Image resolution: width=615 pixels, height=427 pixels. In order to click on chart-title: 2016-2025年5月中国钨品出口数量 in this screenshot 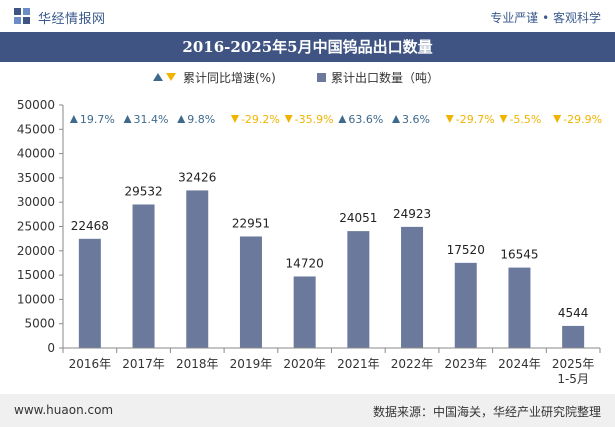, I will do `click(307, 47)`.